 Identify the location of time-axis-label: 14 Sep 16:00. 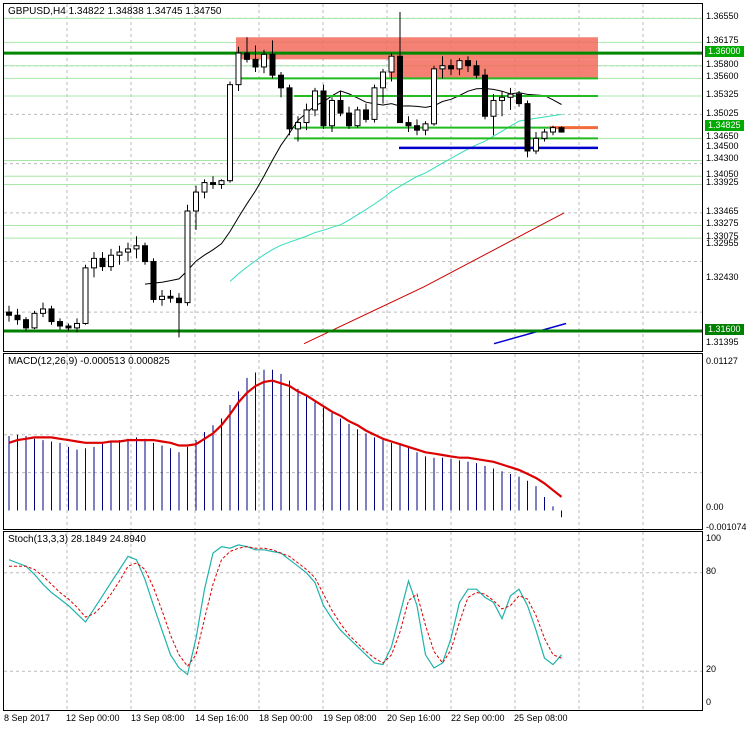
(222, 718).